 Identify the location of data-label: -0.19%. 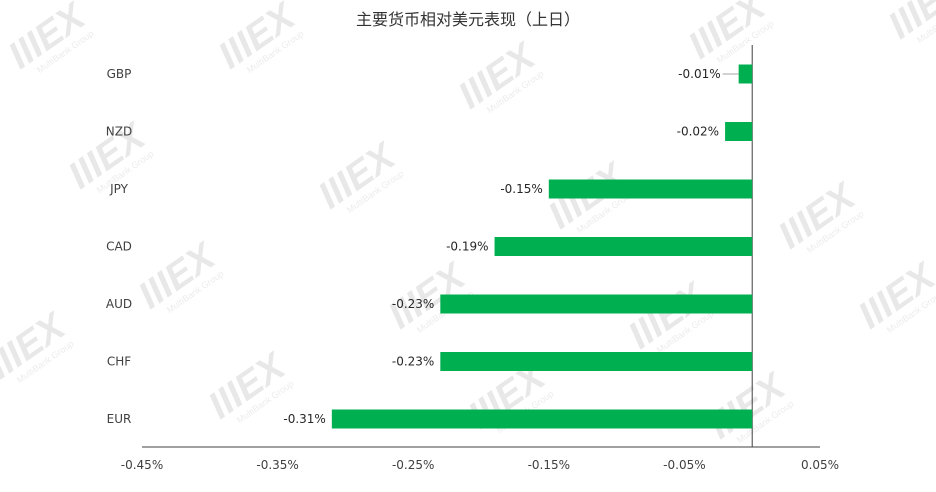
(467, 247).